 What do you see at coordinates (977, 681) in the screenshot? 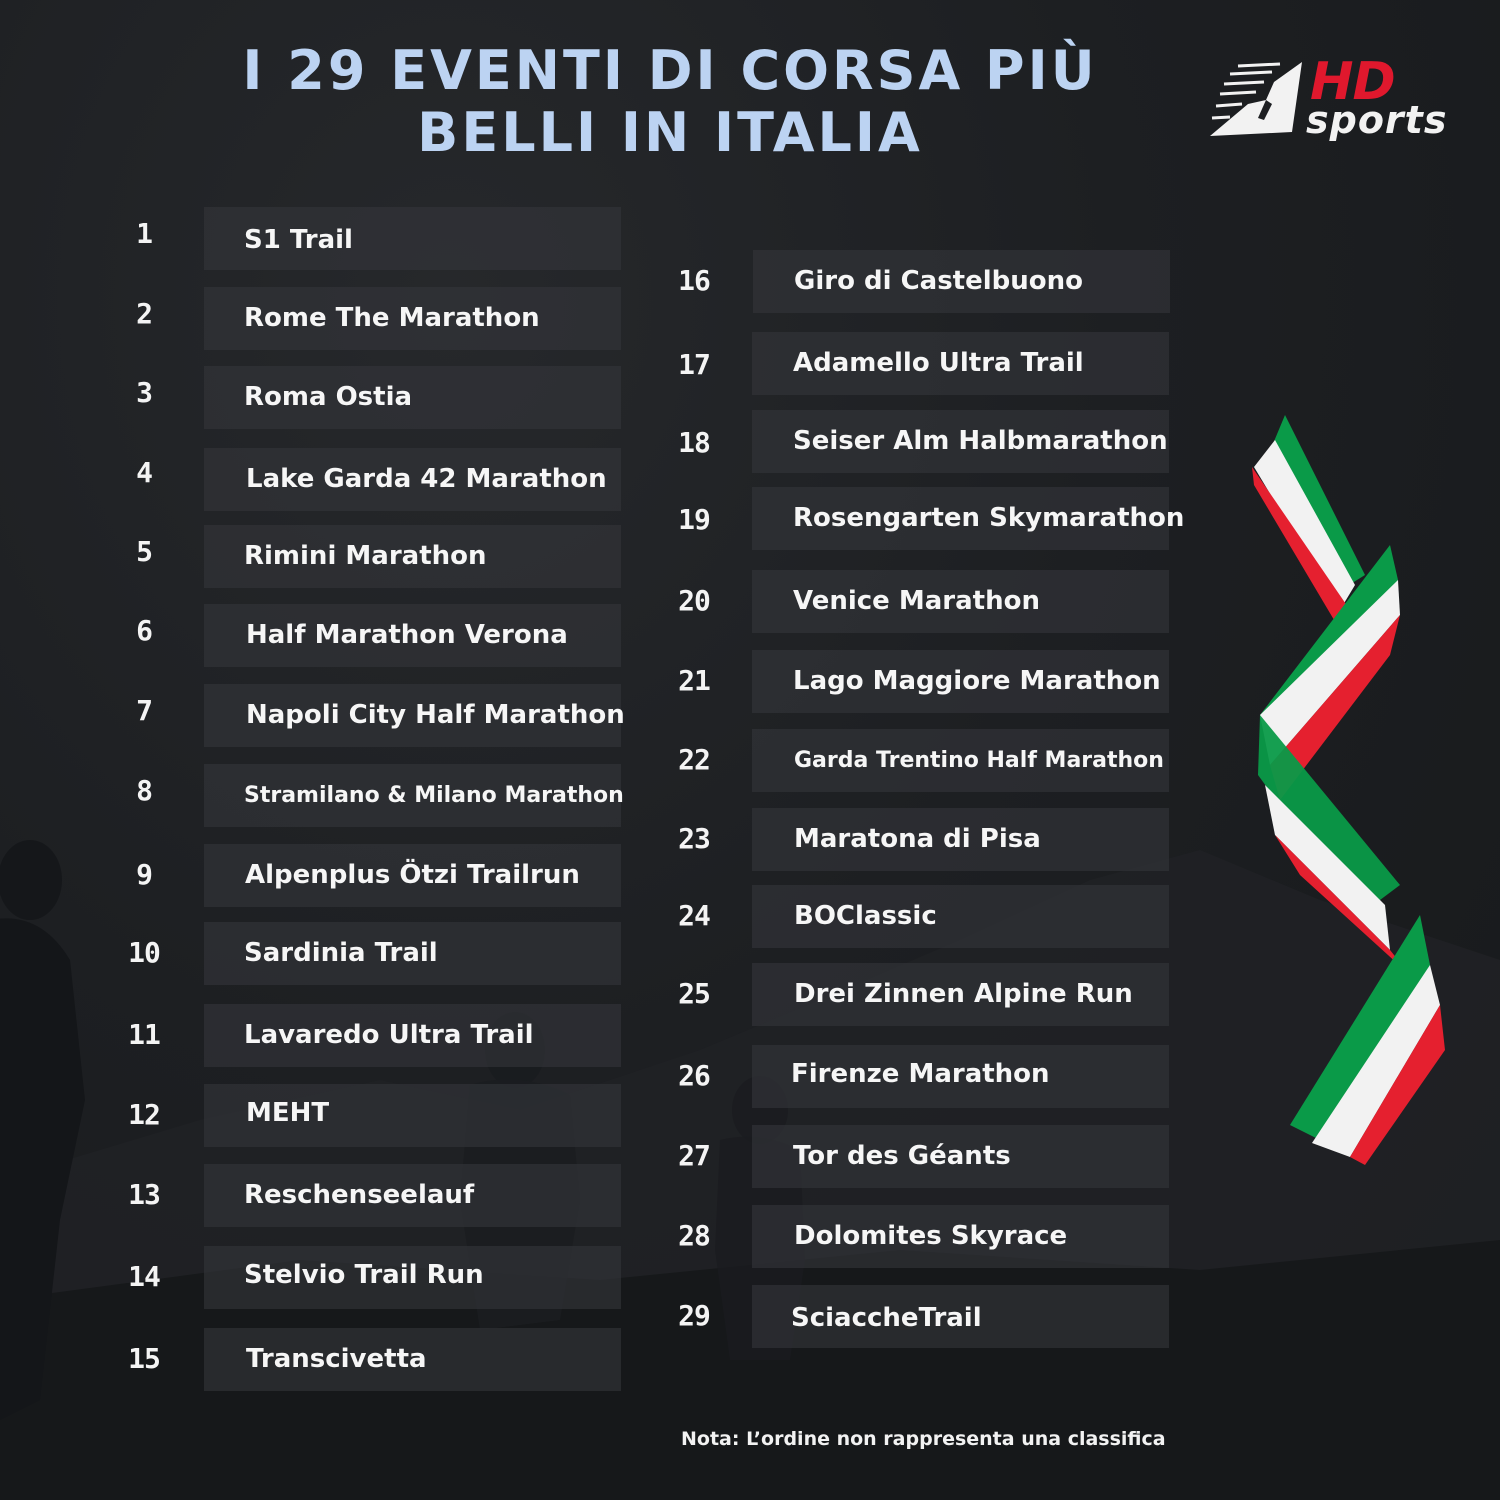
I see `event-name: Lago Maggiore Marathon` at bounding box center [977, 681].